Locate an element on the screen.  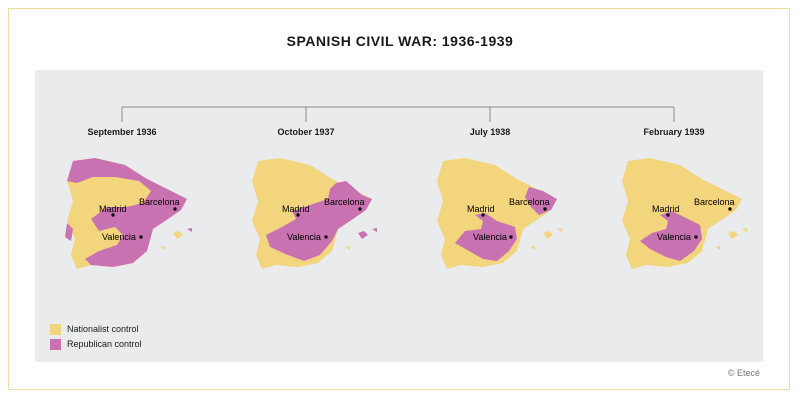
nationalist-swatch is located at coordinates (55, 329).